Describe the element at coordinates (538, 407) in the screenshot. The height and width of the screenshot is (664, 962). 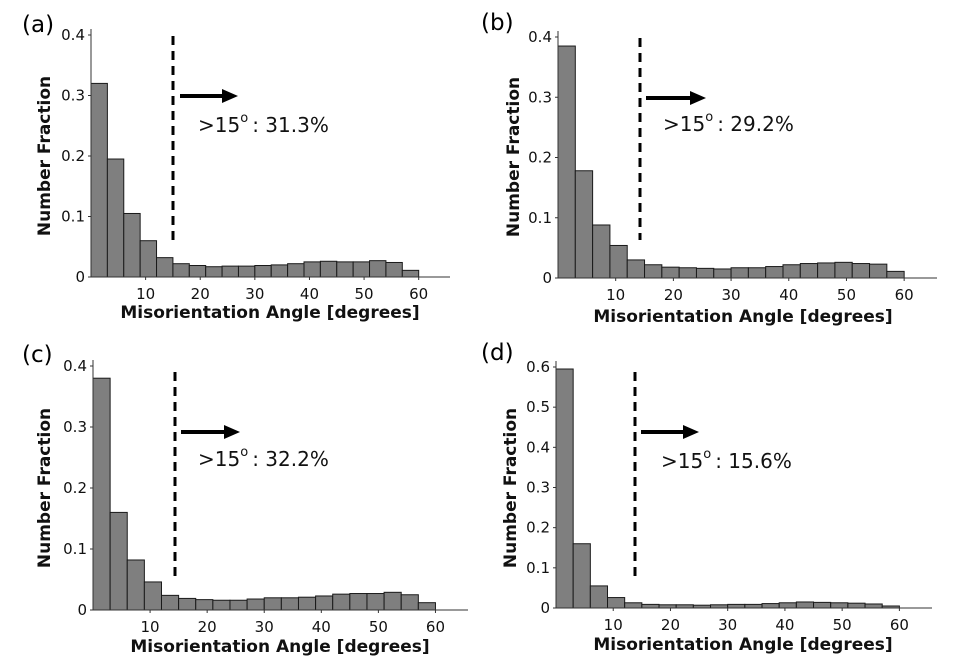
I see `y-tick-label: 0.5` at that location.